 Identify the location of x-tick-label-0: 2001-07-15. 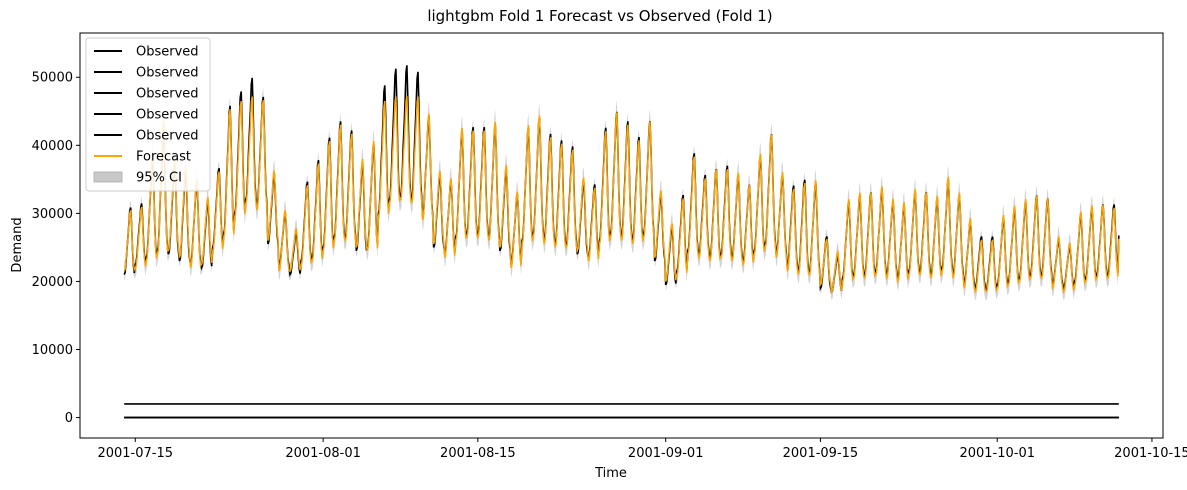
(135, 453).